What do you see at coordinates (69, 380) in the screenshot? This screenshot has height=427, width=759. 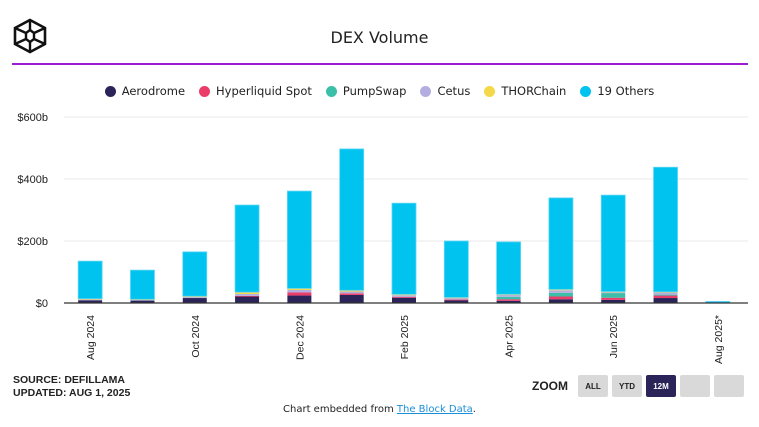 I see `source-label: SOURCE: DEFILLAMA` at bounding box center [69, 380].